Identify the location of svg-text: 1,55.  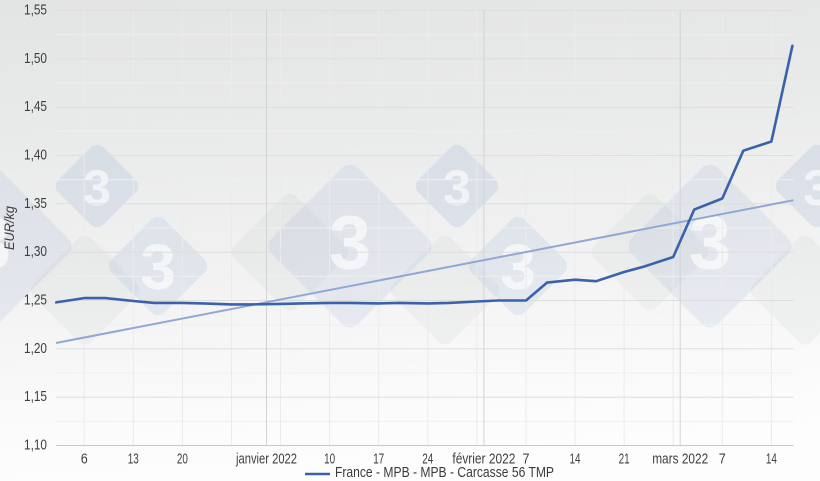
(35, 11).